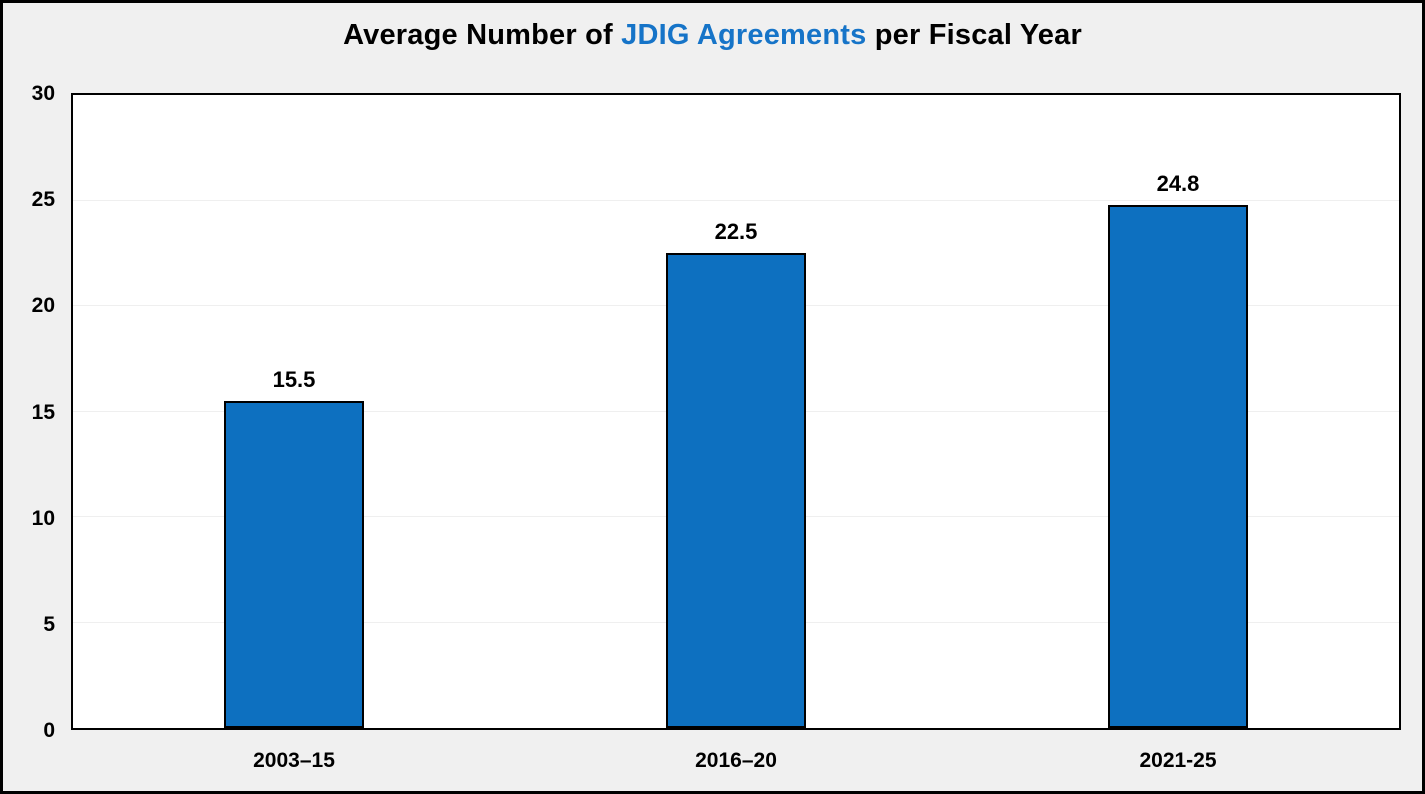 Image resolution: width=1425 pixels, height=794 pixels. What do you see at coordinates (49, 624) in the screenshot?
I see `y-axis-tick-label: 5` at bounding box center [49, 624].